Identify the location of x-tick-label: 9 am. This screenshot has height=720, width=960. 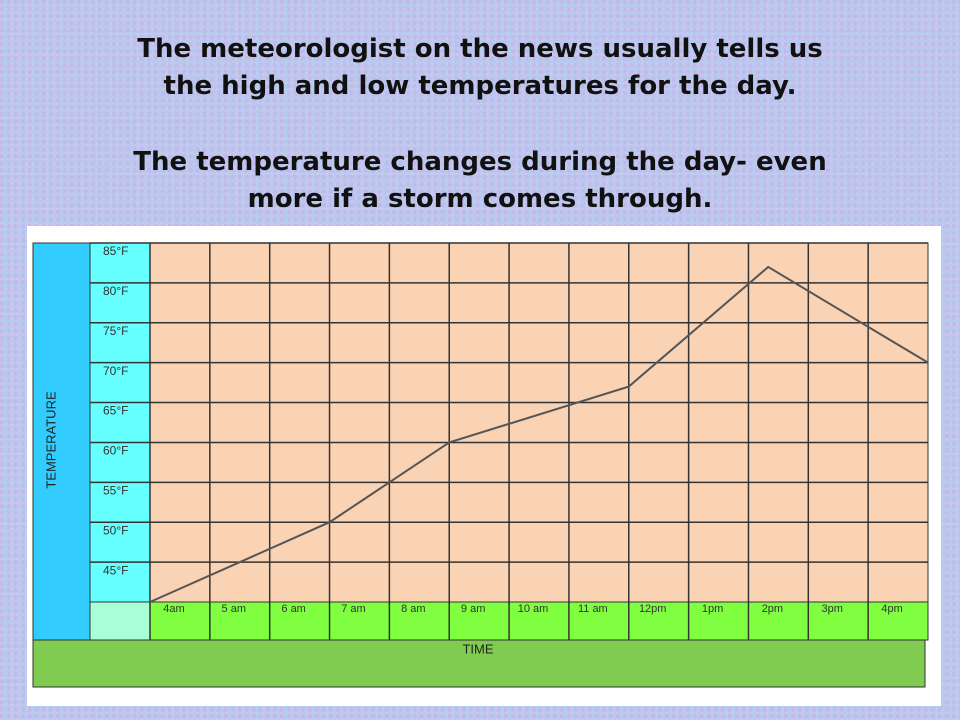
(473, 609).